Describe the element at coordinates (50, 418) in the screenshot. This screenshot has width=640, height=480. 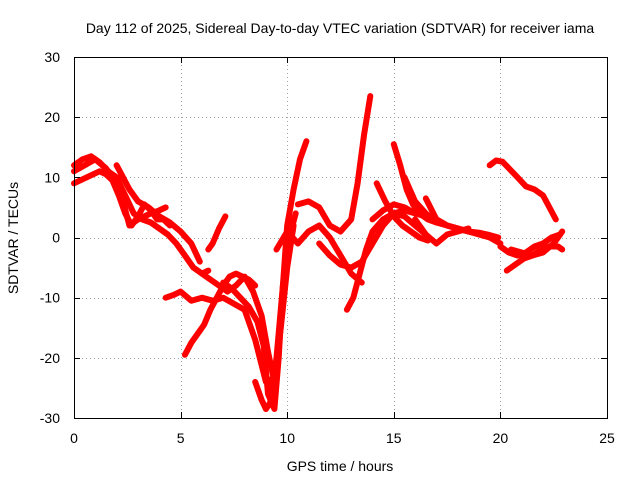
I see `y-tick-label: -30` at that location.